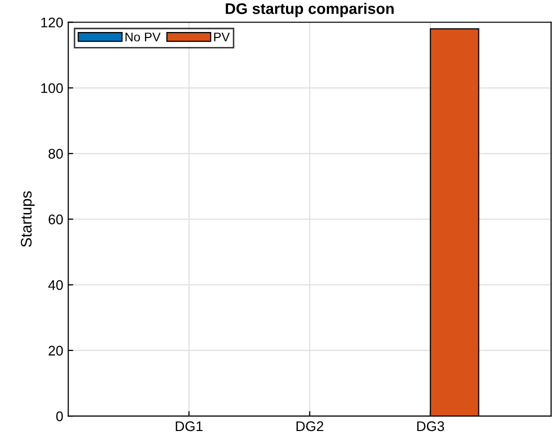  I want to click on y-tick-label: 120, so click(52, 23).